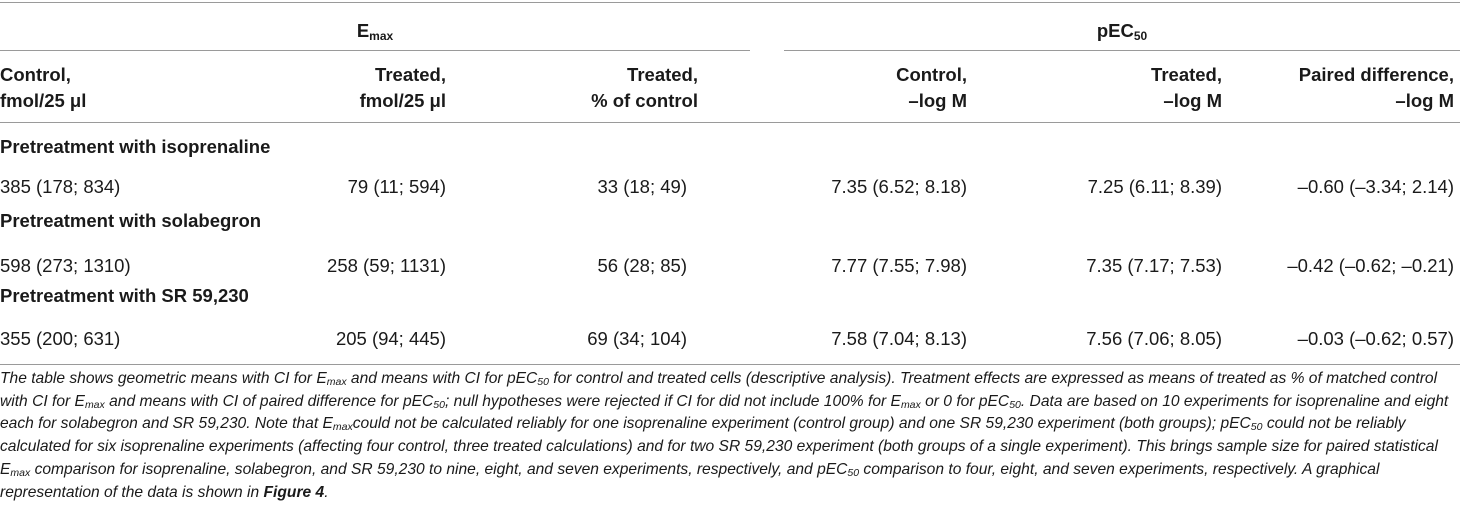 Image resolution: width=1460 pixels, height=526 pixels. What do you see at coordinates (375, 31) in the screenshot?
I see `group-header-emax: Emax` at bounding box center [375, 31].